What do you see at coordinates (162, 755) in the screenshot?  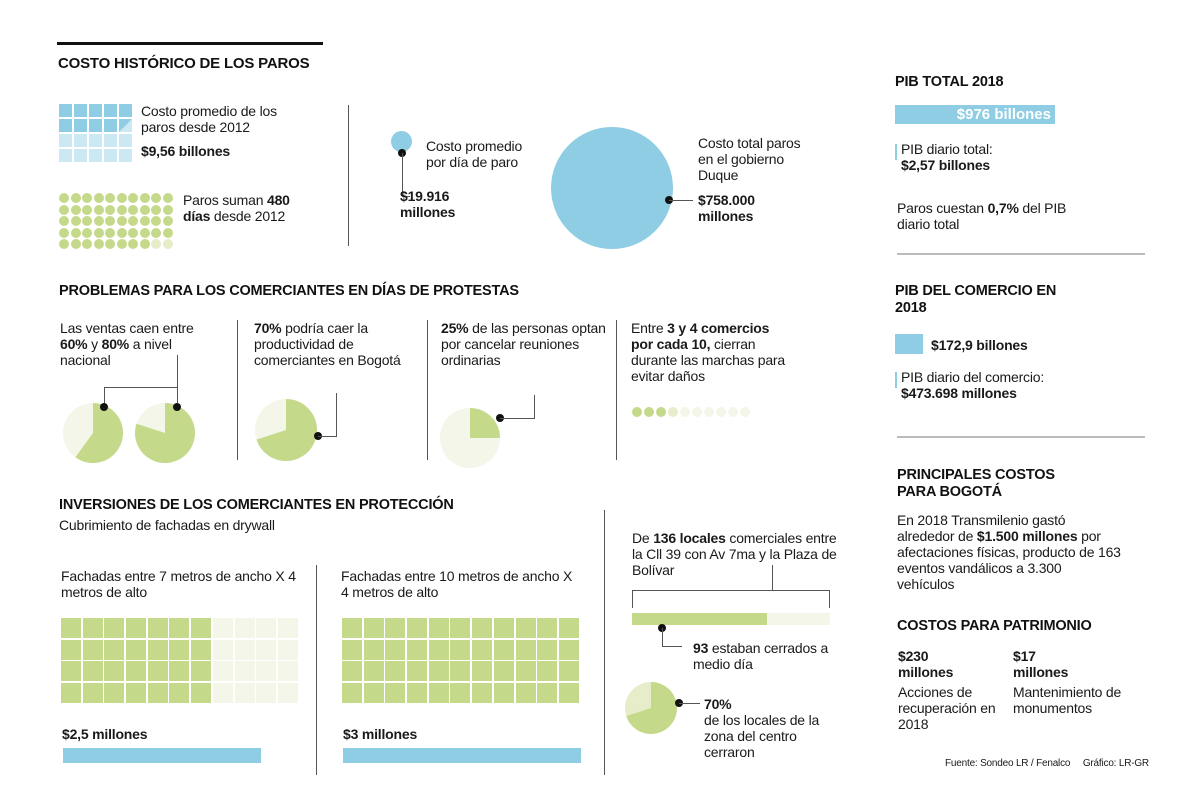 I see `facade-cost-bar-7m` at bounding box center [162, 755].